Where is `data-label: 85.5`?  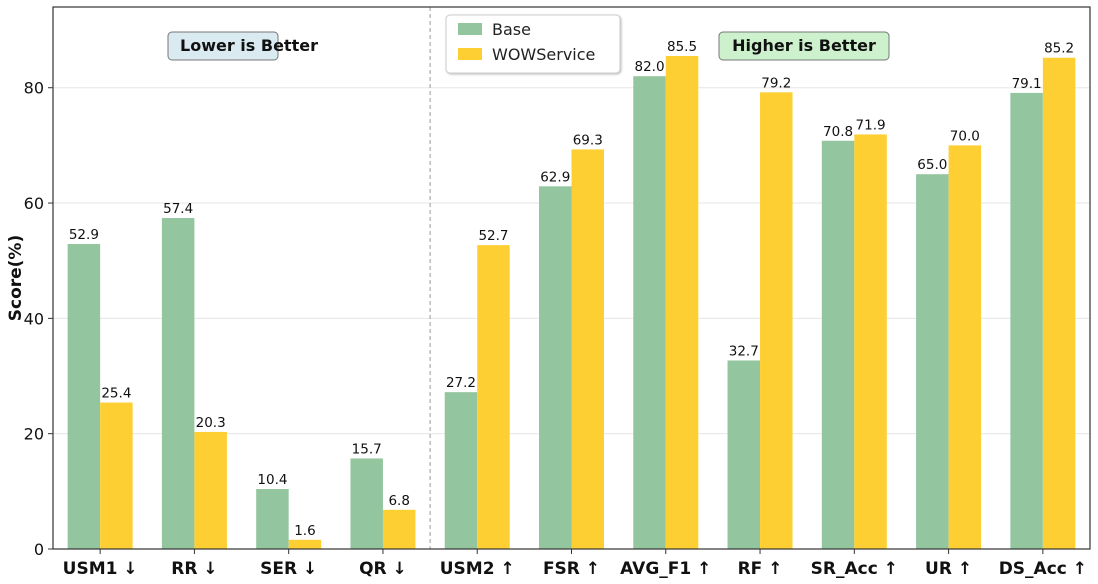 data-label: 85.5 is located at coordinates (682, 47).